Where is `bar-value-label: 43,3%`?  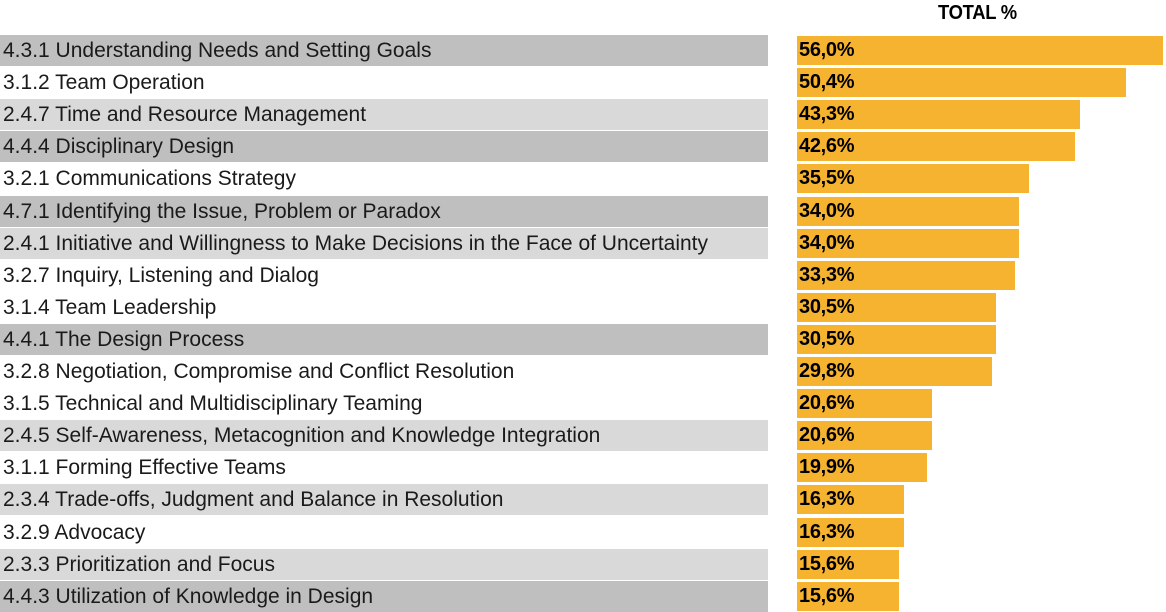 bar-value-label: 43,3% is located at coordinates (827, 114).